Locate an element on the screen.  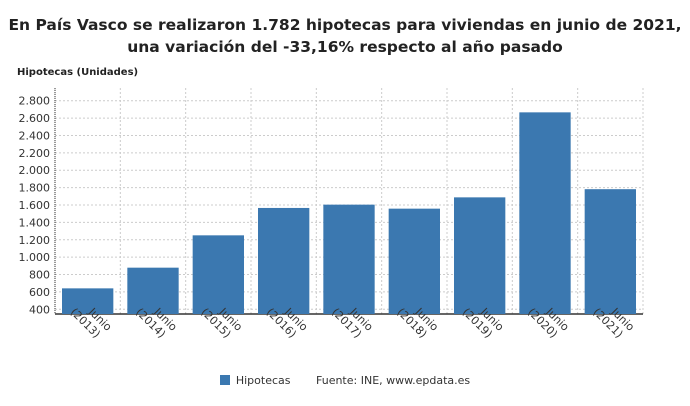
y-tick-label: 800 is located at coordinates (39, 275).